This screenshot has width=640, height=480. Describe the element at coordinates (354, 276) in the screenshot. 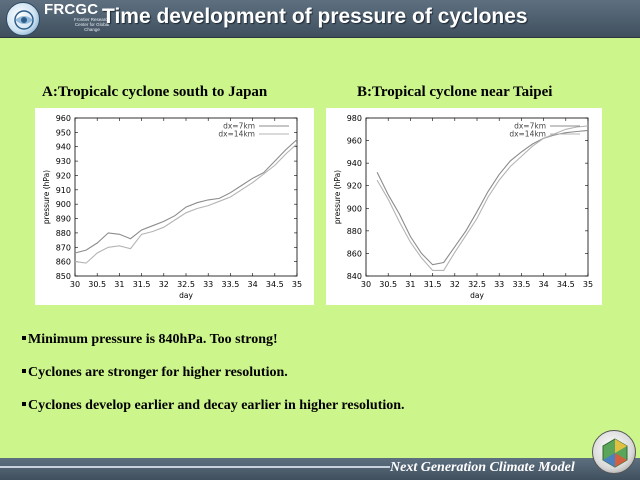

I see `y-tick-label: 840` at that location.